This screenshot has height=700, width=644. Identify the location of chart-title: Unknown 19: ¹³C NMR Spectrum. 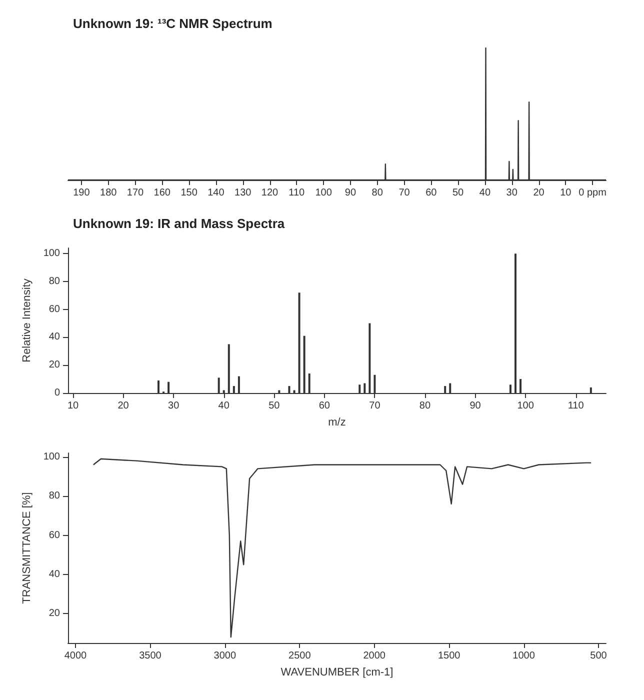
(172, 23).